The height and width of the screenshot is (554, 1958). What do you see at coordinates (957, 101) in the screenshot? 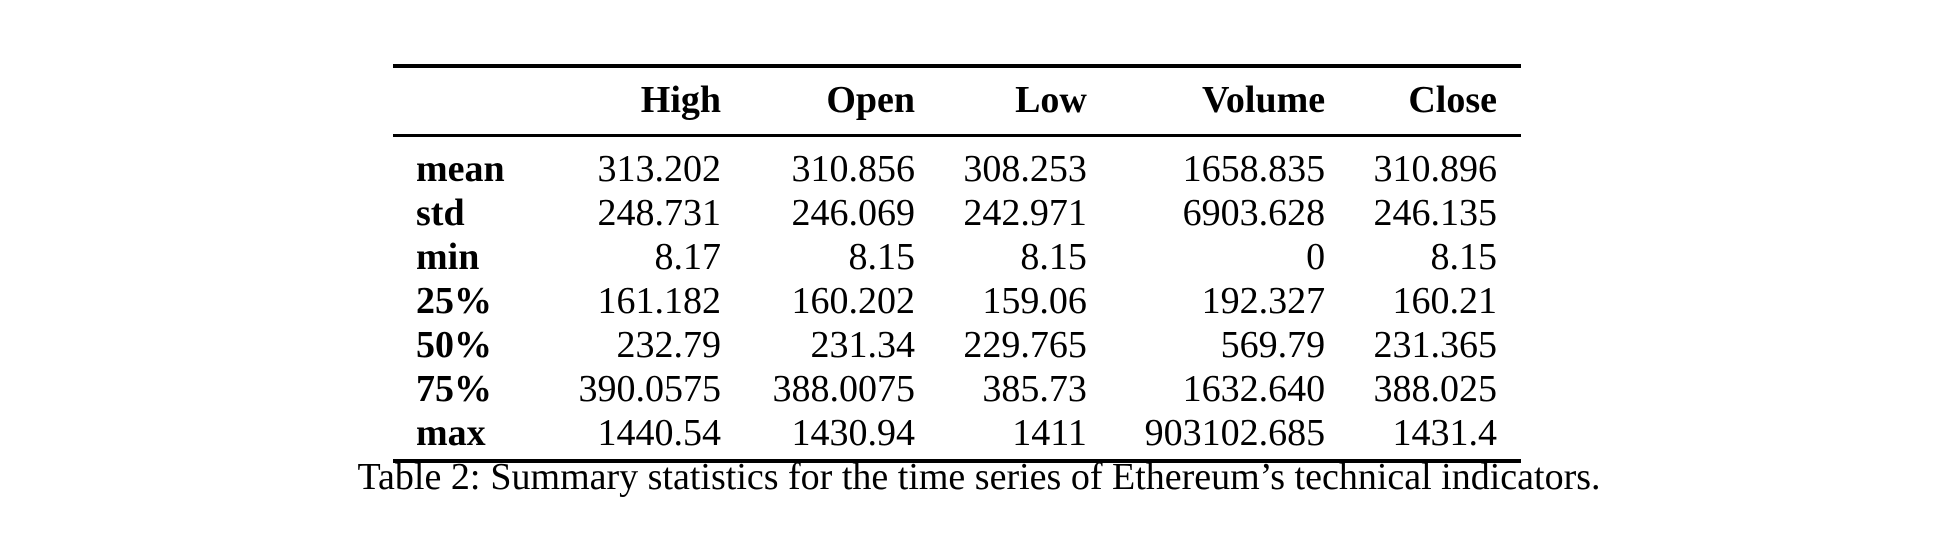
I see `table-header-row: High Open Low Volume Close` at bounding box center [957, 101].